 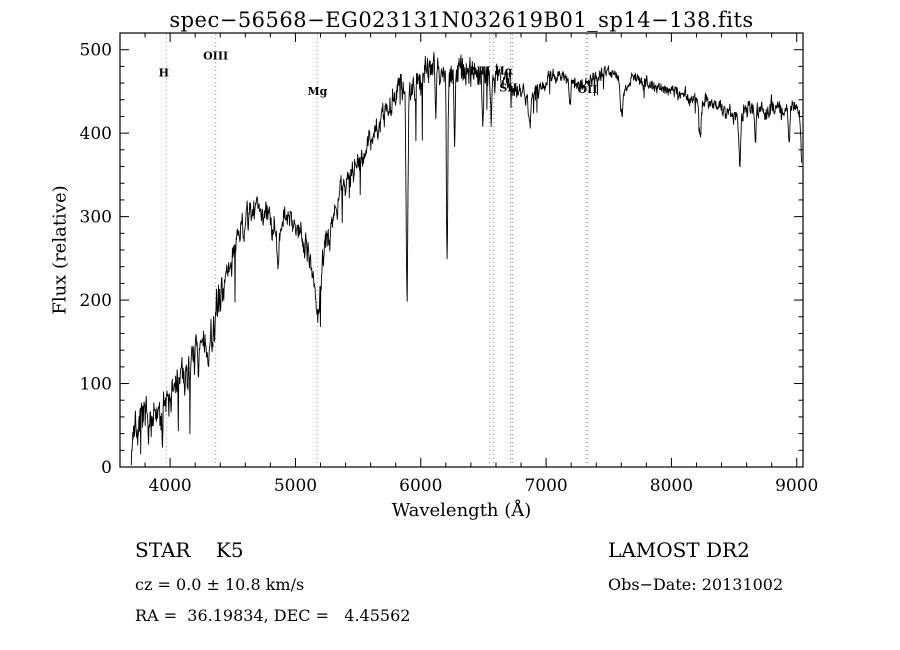 I want to click on y-tick-label: 500, so click(x=96, y=51).